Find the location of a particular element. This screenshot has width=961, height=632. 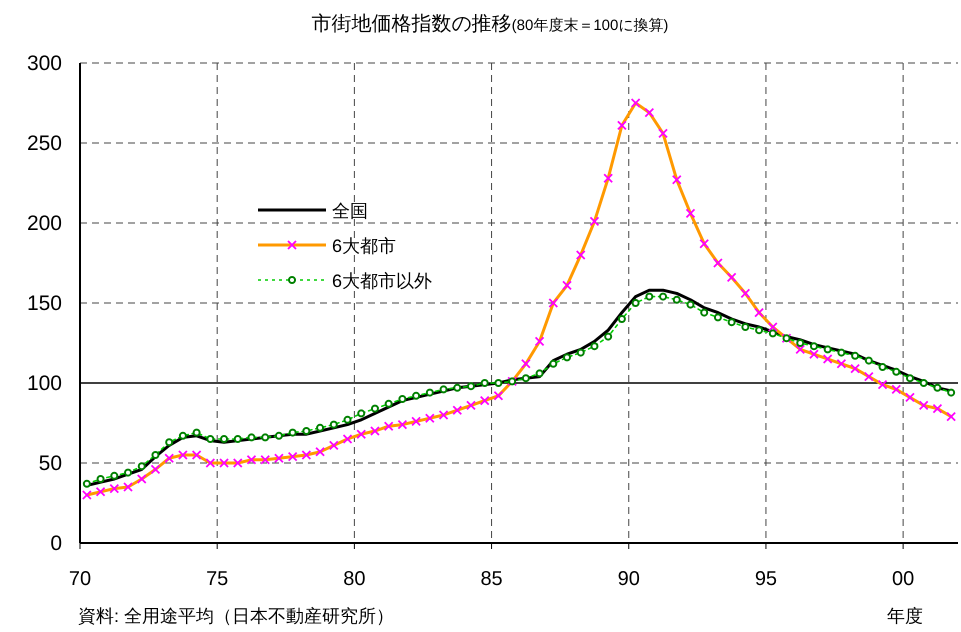

legend-label: 全国 is located at coordinates (350, 211).